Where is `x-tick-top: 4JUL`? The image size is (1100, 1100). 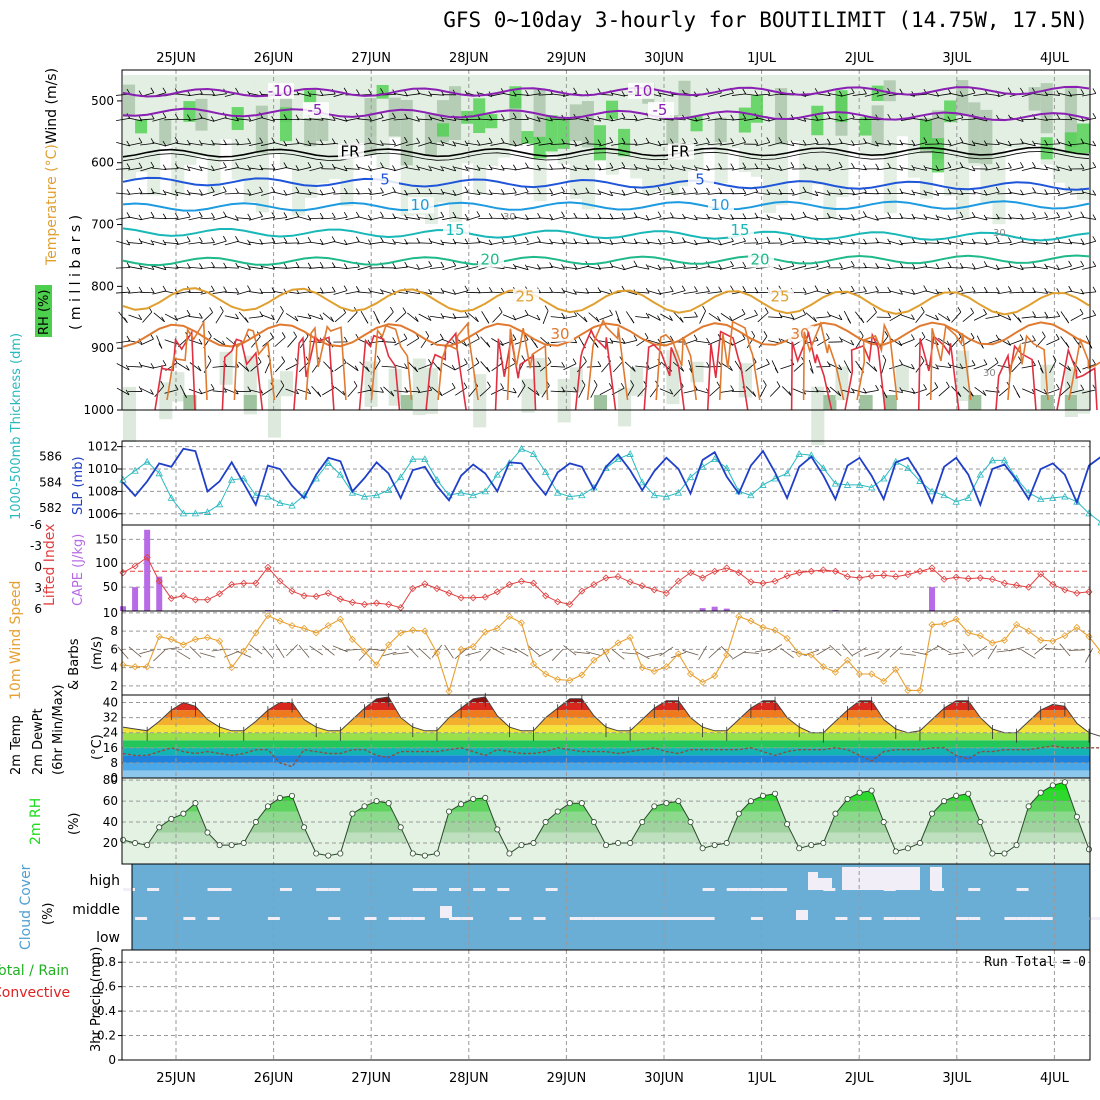
x-tick-top: 4JUL is located at coordinates (1055, 58).